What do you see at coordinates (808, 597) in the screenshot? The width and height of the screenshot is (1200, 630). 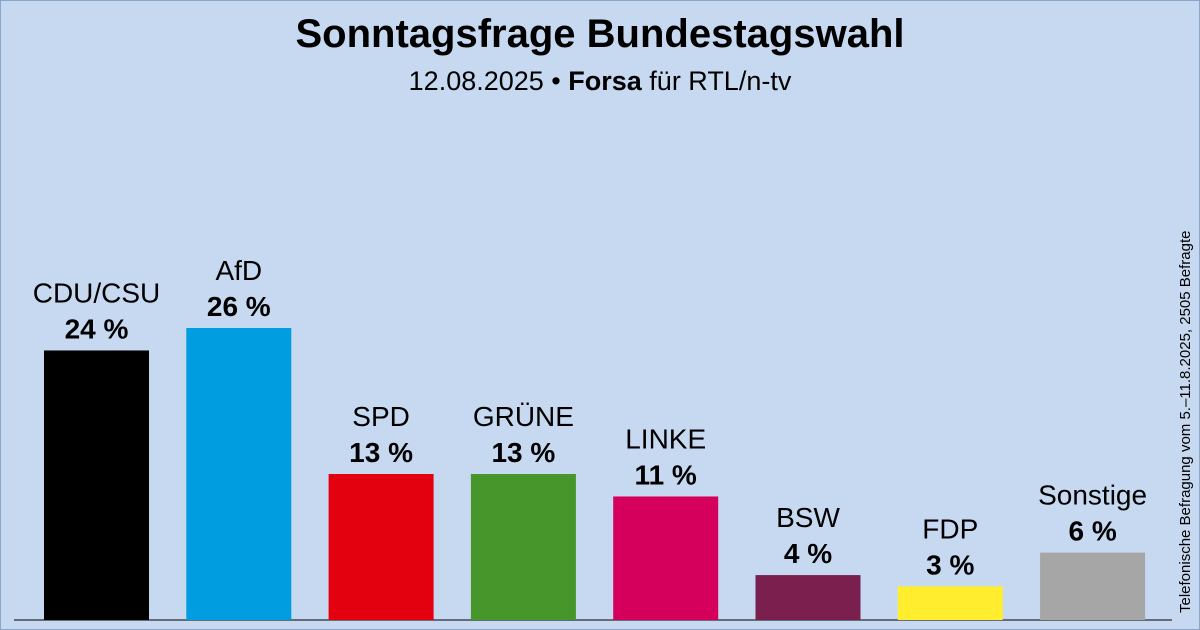 I see `bar-bsw` at bounding box center [808, 597].